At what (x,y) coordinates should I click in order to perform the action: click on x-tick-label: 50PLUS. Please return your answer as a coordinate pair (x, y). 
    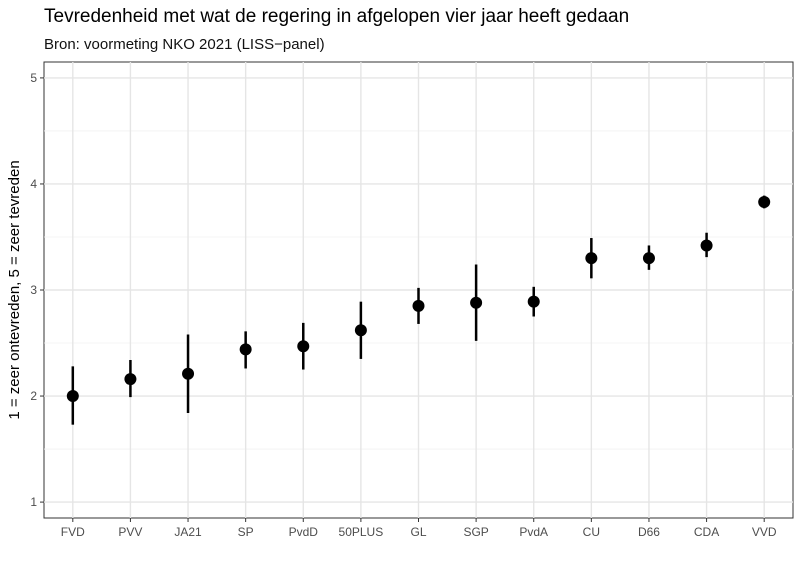
    Looking at the image, I should click on (361, 532).